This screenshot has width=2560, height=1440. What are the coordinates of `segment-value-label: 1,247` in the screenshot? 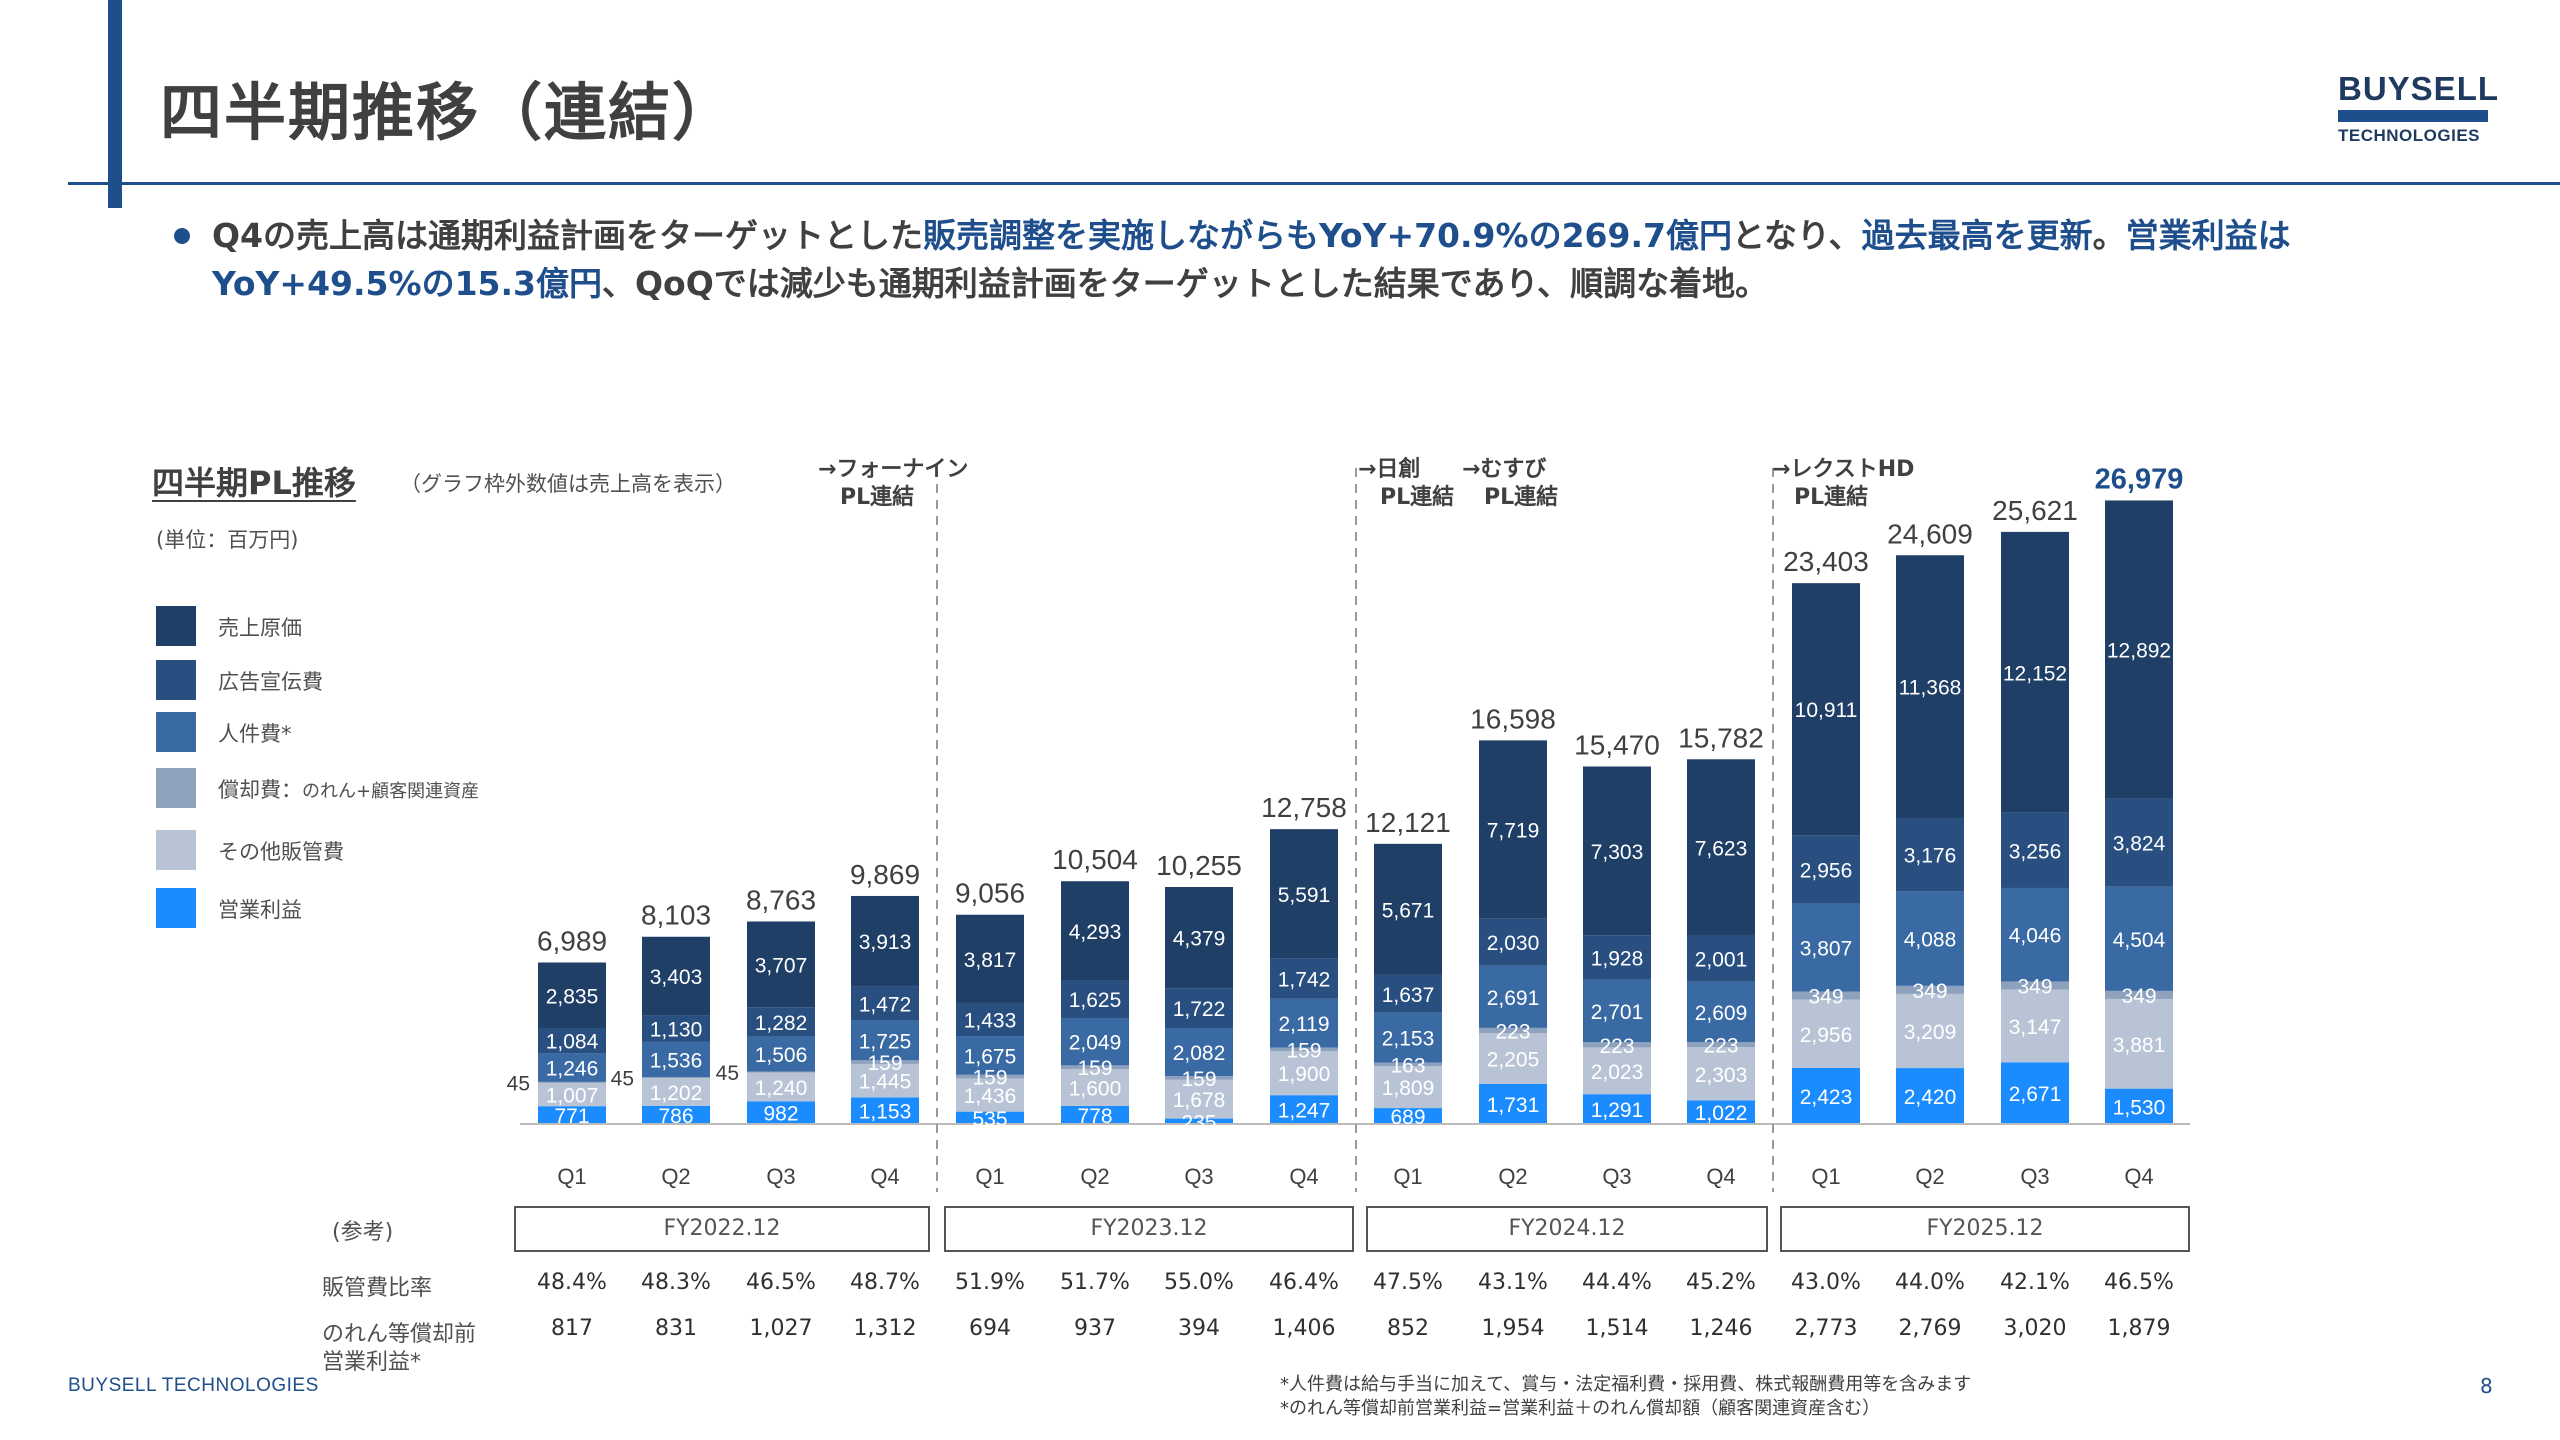 It's located at (1304, 1111).